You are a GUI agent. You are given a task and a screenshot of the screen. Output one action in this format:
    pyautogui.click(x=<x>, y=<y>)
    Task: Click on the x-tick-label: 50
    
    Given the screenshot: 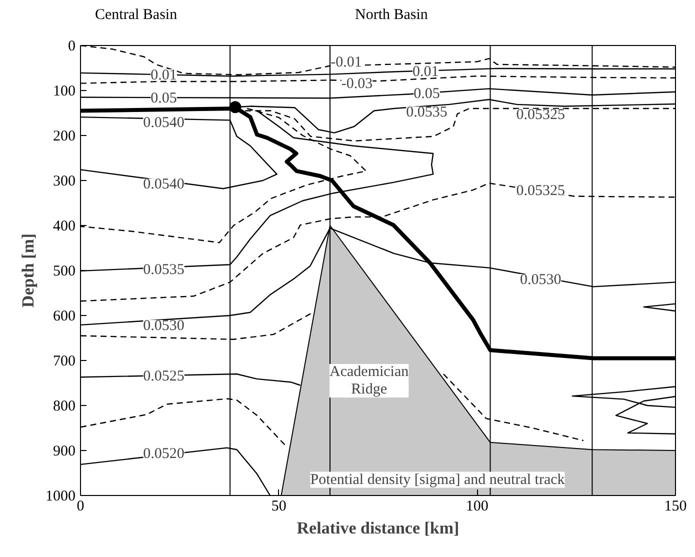 What is the action you would take?
    pyautogui.click(x=278, y=506)
    